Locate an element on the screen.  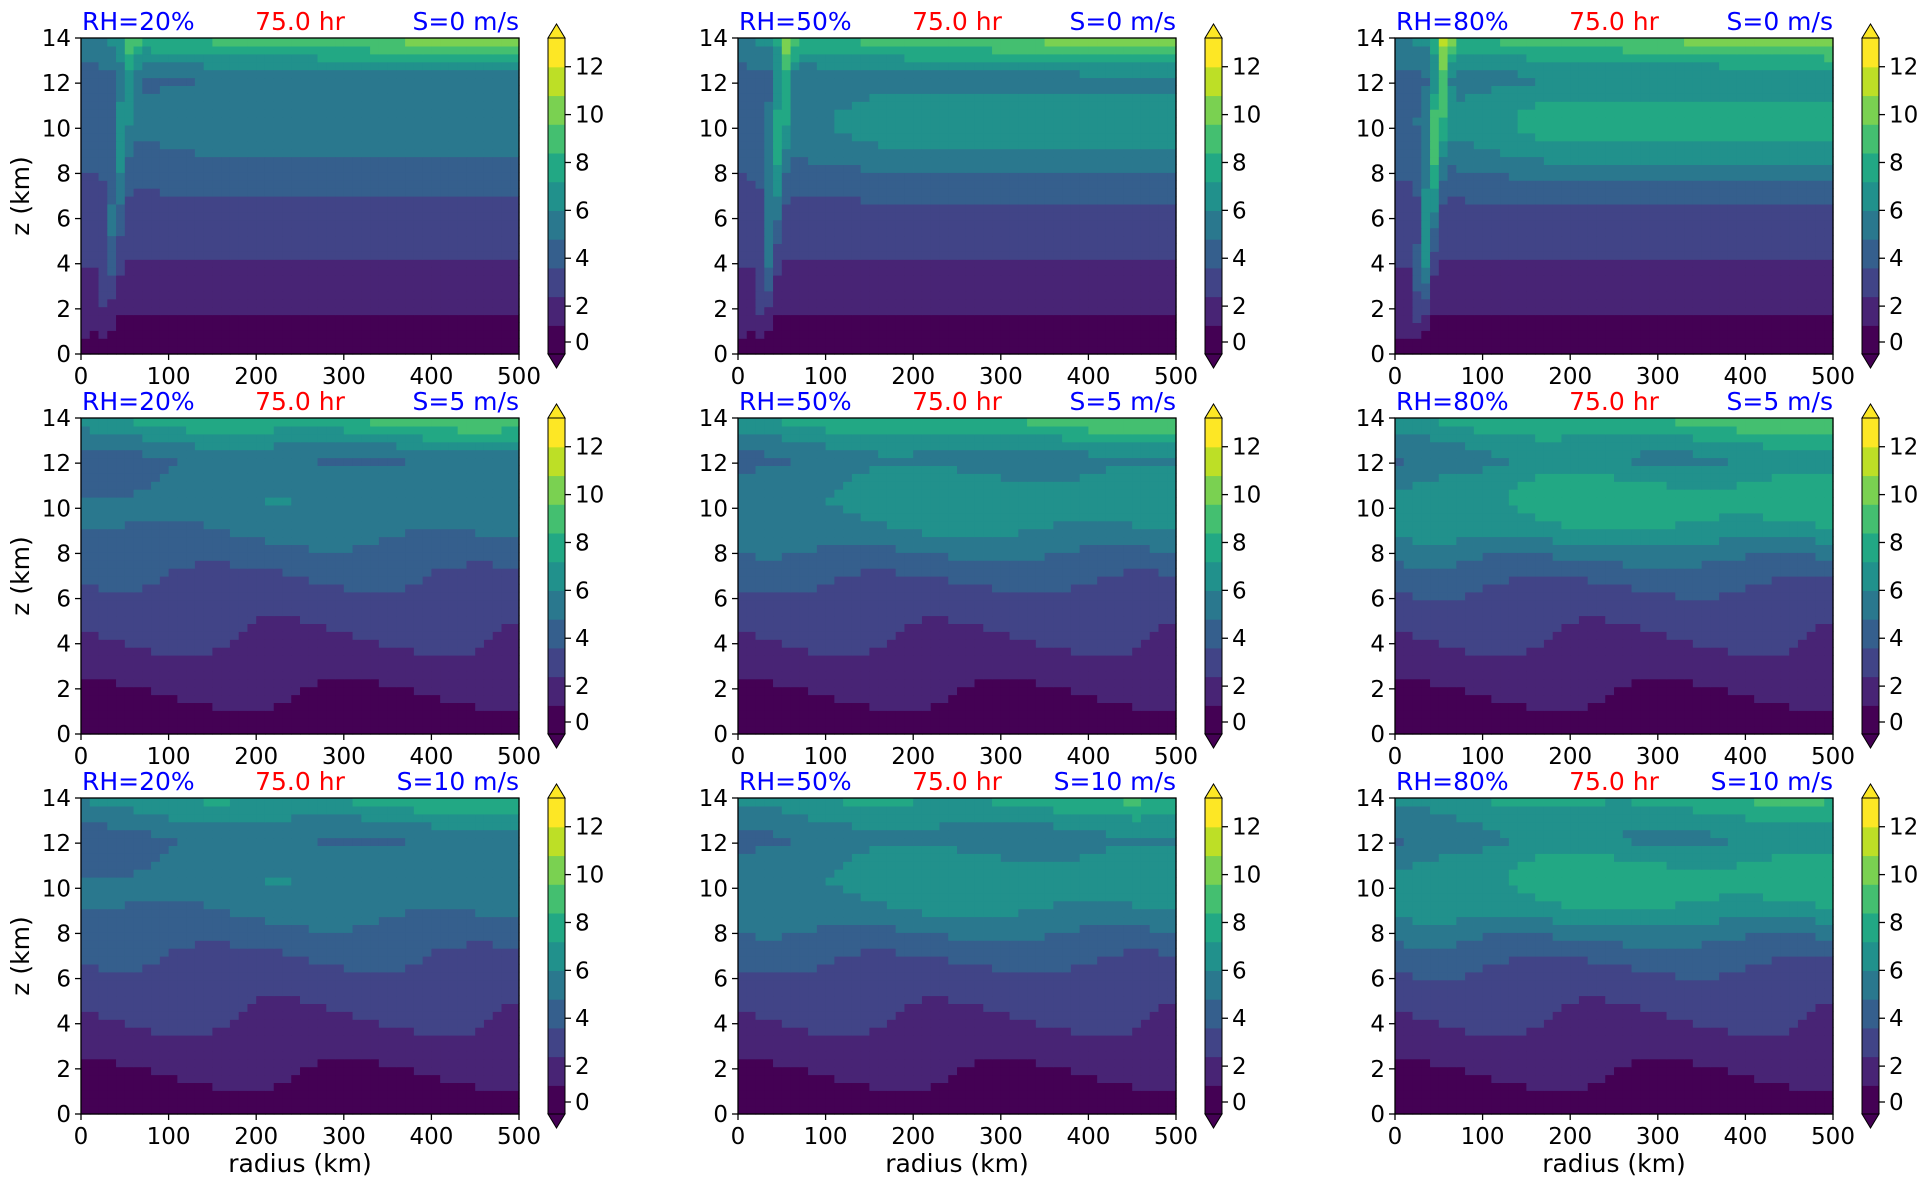
colorbar-swatch is located at coordinates (1213, 53).